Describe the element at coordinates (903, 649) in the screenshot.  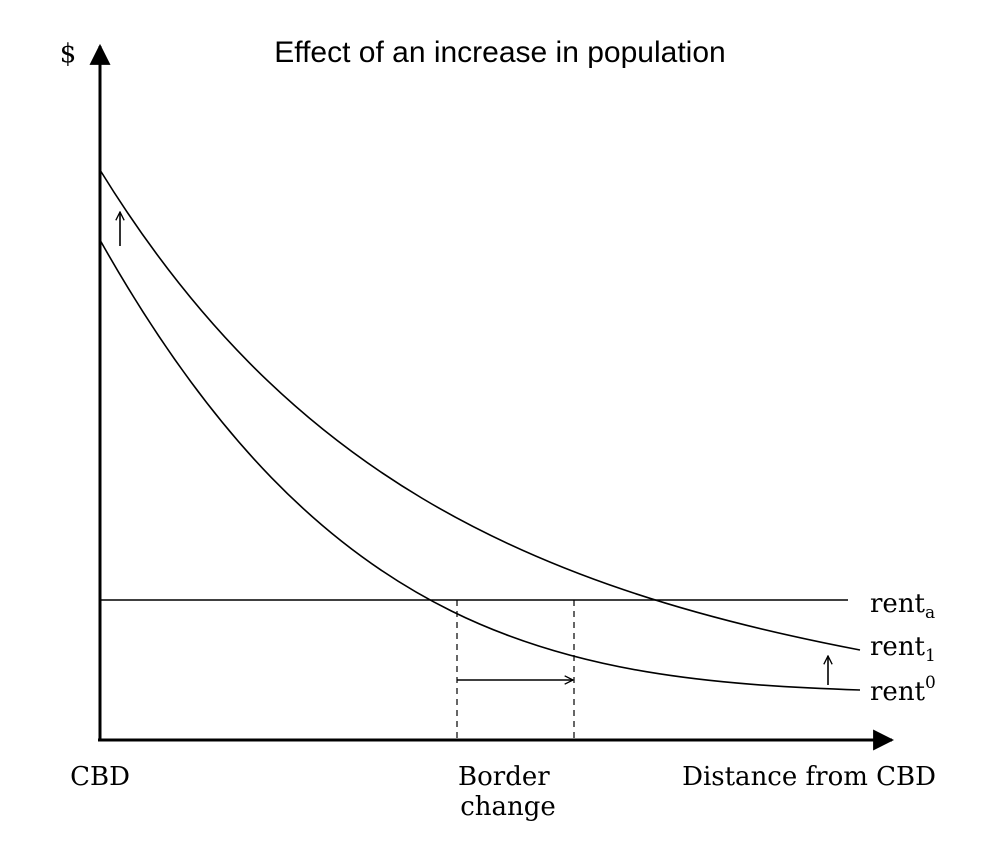
I see `rent-1-label: rent1` at that location.